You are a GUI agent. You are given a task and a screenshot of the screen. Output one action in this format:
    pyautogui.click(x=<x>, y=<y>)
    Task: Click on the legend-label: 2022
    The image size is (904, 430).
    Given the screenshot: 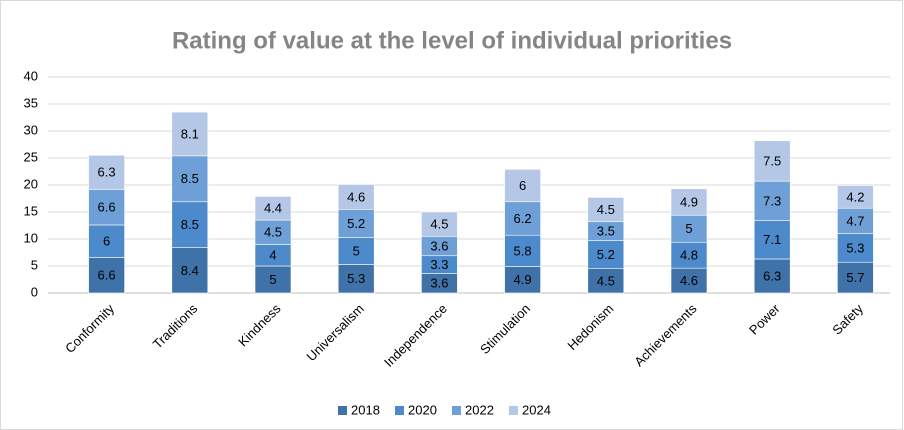 What is the action you would take?
    pyautogui.click(x=479, y=409)
    